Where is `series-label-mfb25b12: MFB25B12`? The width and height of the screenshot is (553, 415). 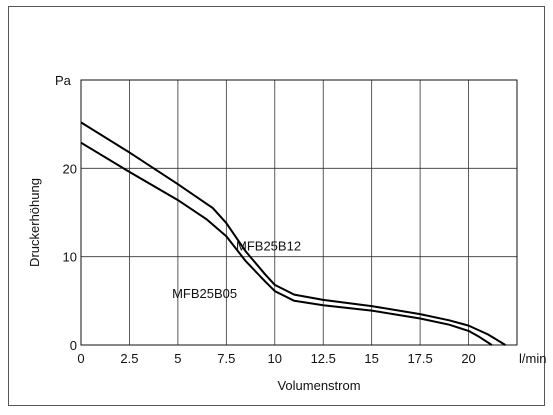
series-label-mfb25b12: MFB25B12 is located at coordinates (268, 245).